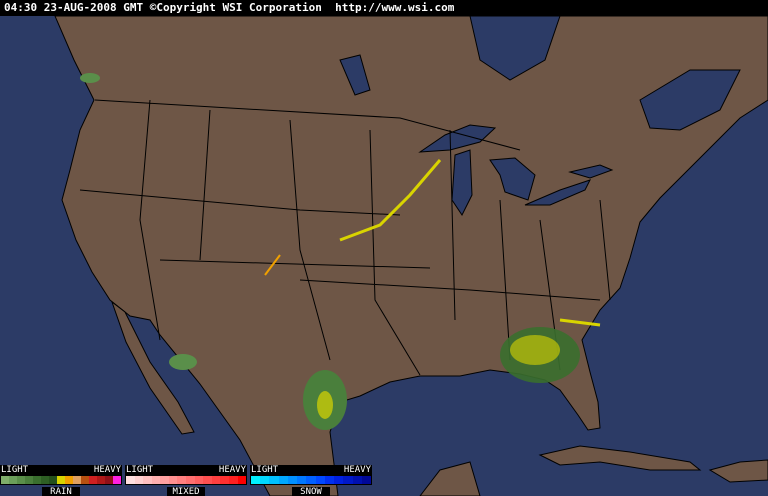 The width and height of the screenshot is (768, 496). What do you see at coordinates (311, 491) in the screenshot?
I see `legend-type-label: SNOW` at bounding box center [311, 491].